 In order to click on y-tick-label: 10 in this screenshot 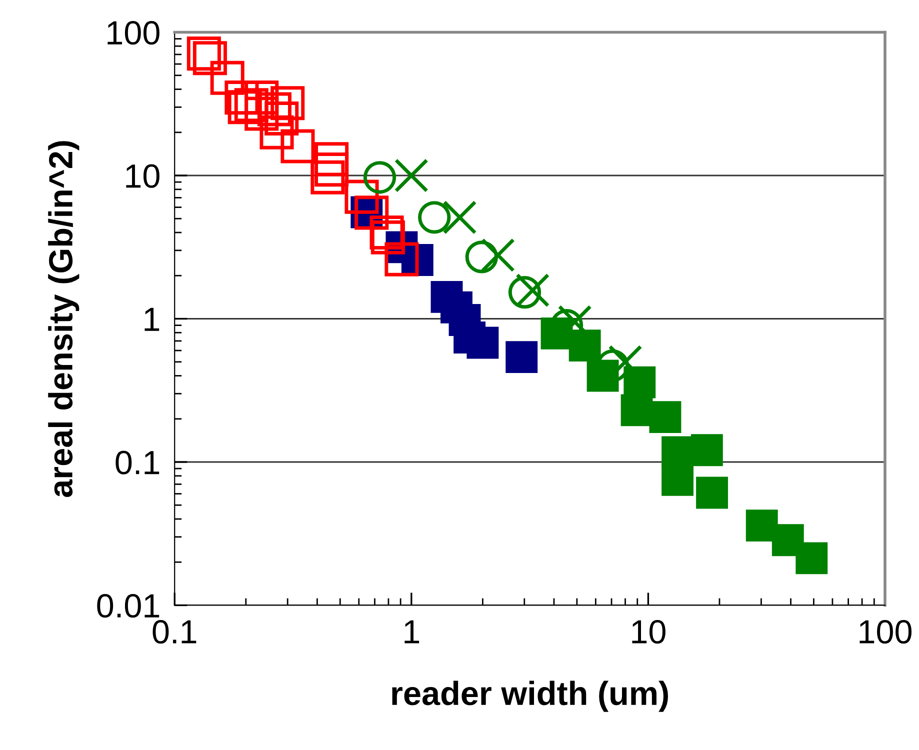, I will do `click(143, 176)`.